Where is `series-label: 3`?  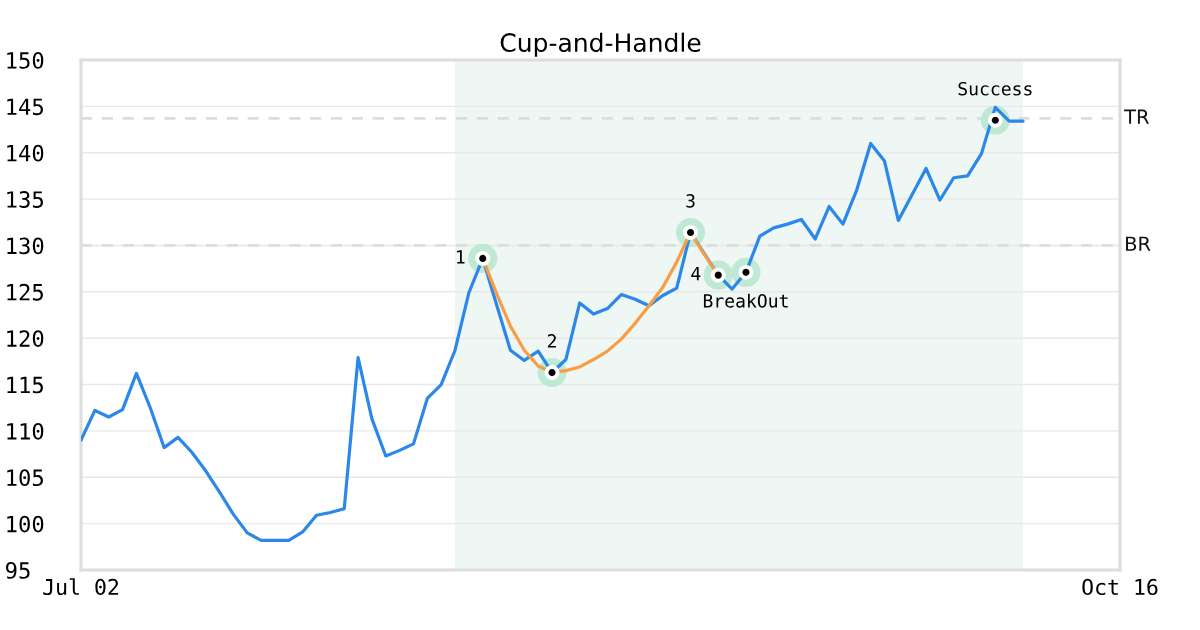 series-label: 3 is located at coordinates (690, 201).